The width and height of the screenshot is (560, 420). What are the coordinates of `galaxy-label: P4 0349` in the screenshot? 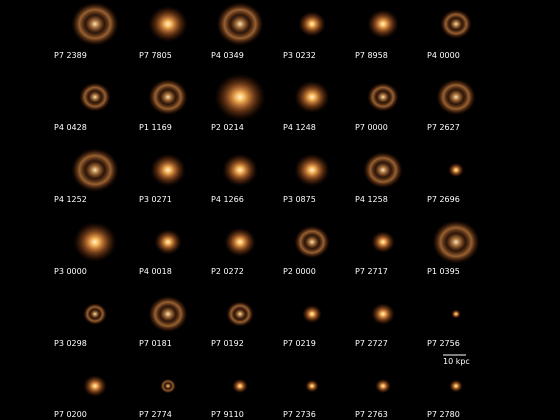 It's located at (227, 55).